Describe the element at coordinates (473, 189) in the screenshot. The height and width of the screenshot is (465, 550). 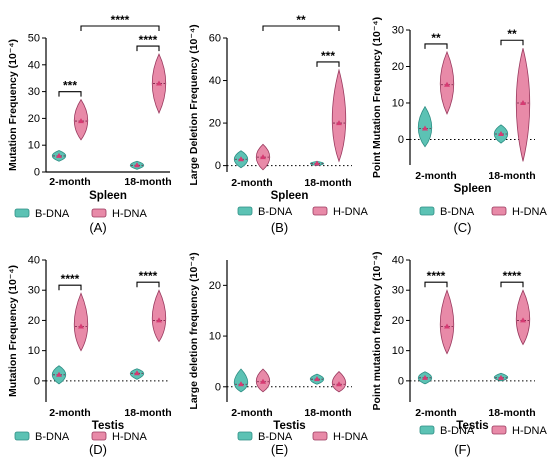
I see `x-axis-label: Spleen` at that location.